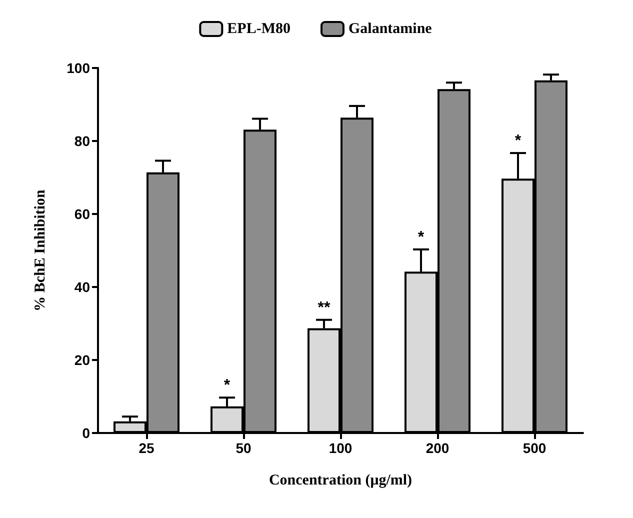  I want to click on y-tick-label: 60, so click(82, 214).